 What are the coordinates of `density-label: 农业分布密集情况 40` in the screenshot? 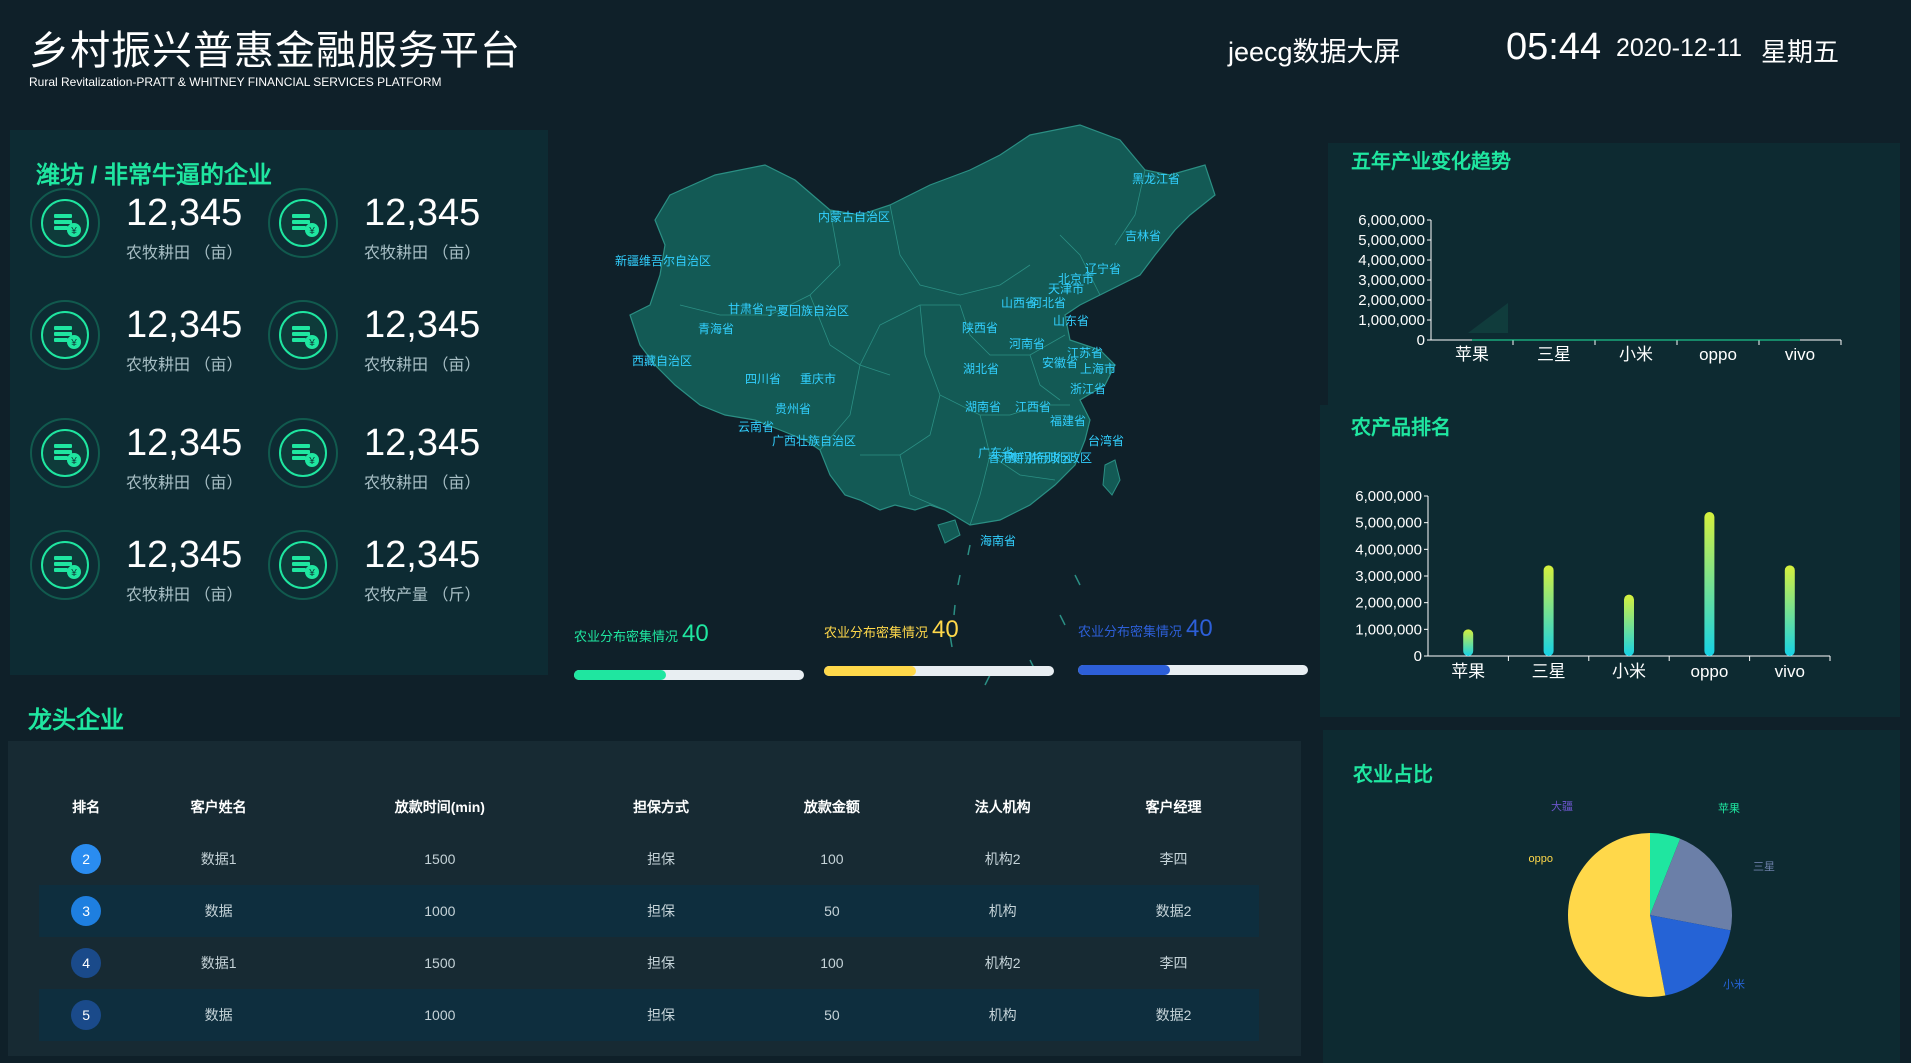 It's located at (641, 634).